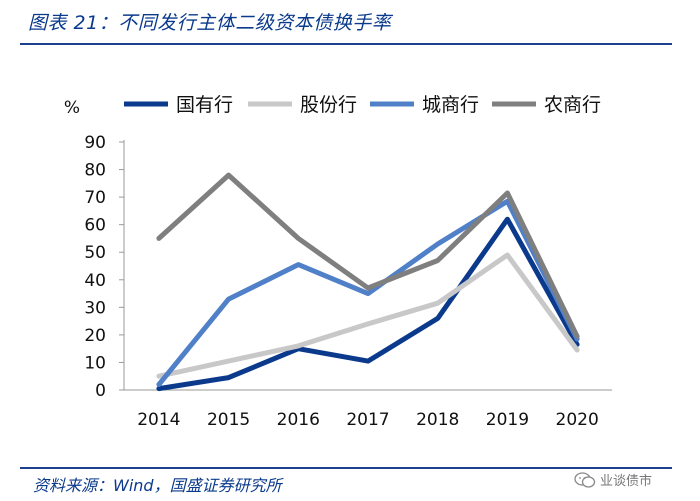  Describe the element at coordinates (157, 485) in the screenshot. I see `source-note: 资料来源：Wind，国盛证券研究所` at that location.